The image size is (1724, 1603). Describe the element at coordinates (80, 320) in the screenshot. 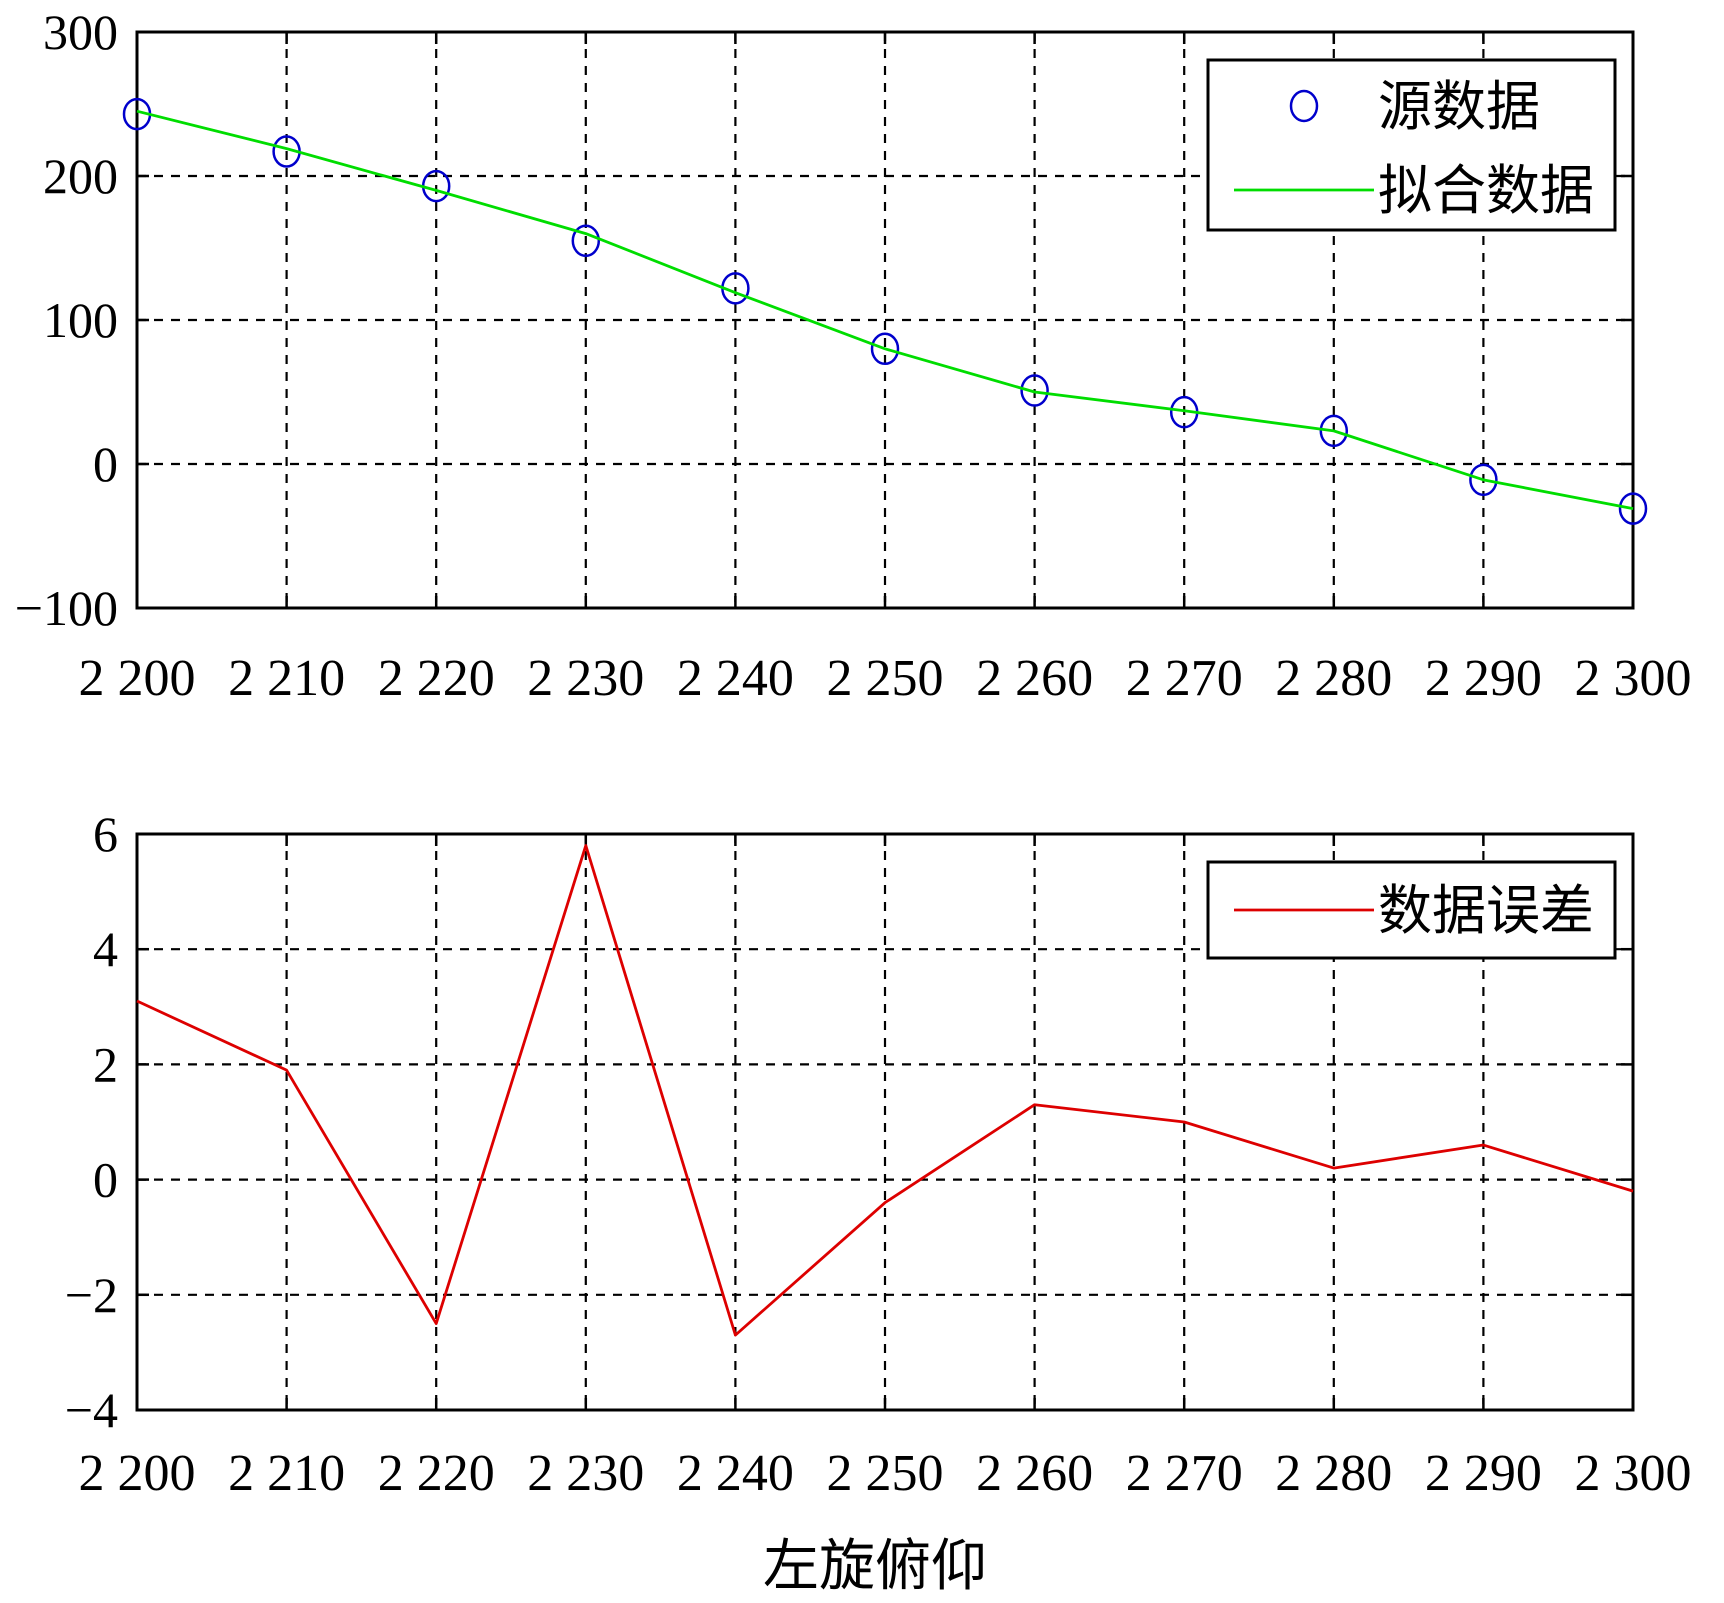

I see `y-tick-label: 100` at that location.